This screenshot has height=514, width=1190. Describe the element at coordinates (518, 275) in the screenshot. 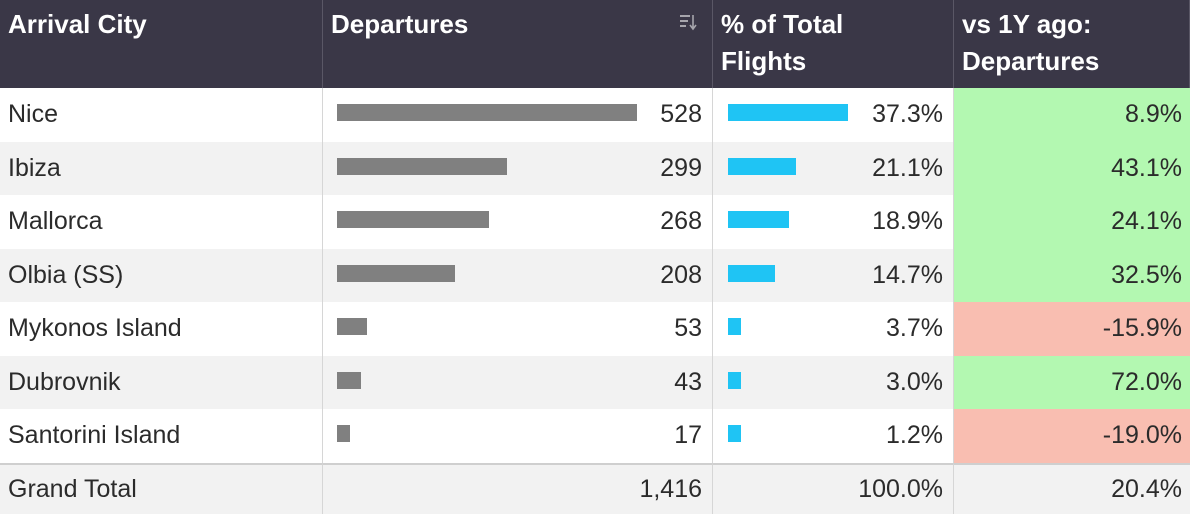

I see `table-row-departures: 208` at that location.